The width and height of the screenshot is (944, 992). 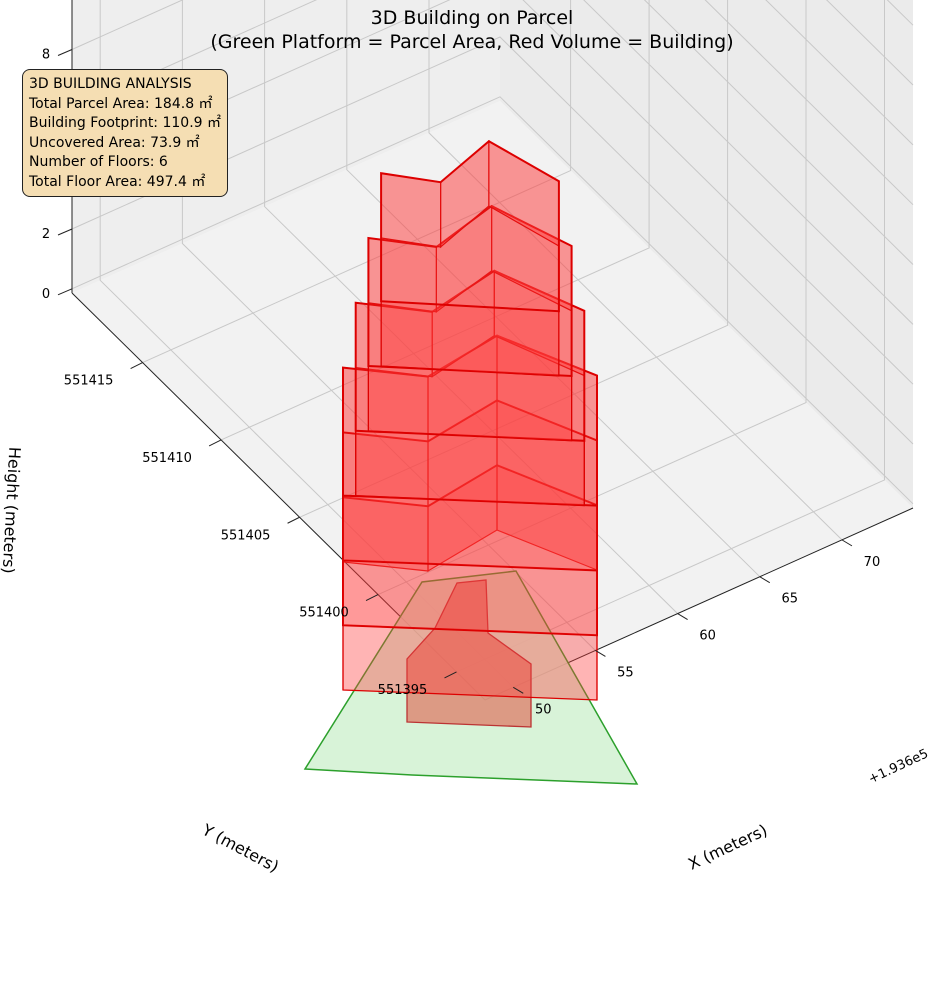 I want to click on info-heading: 3D BUILDING ANALYSIS, so click(x=110, y=84).